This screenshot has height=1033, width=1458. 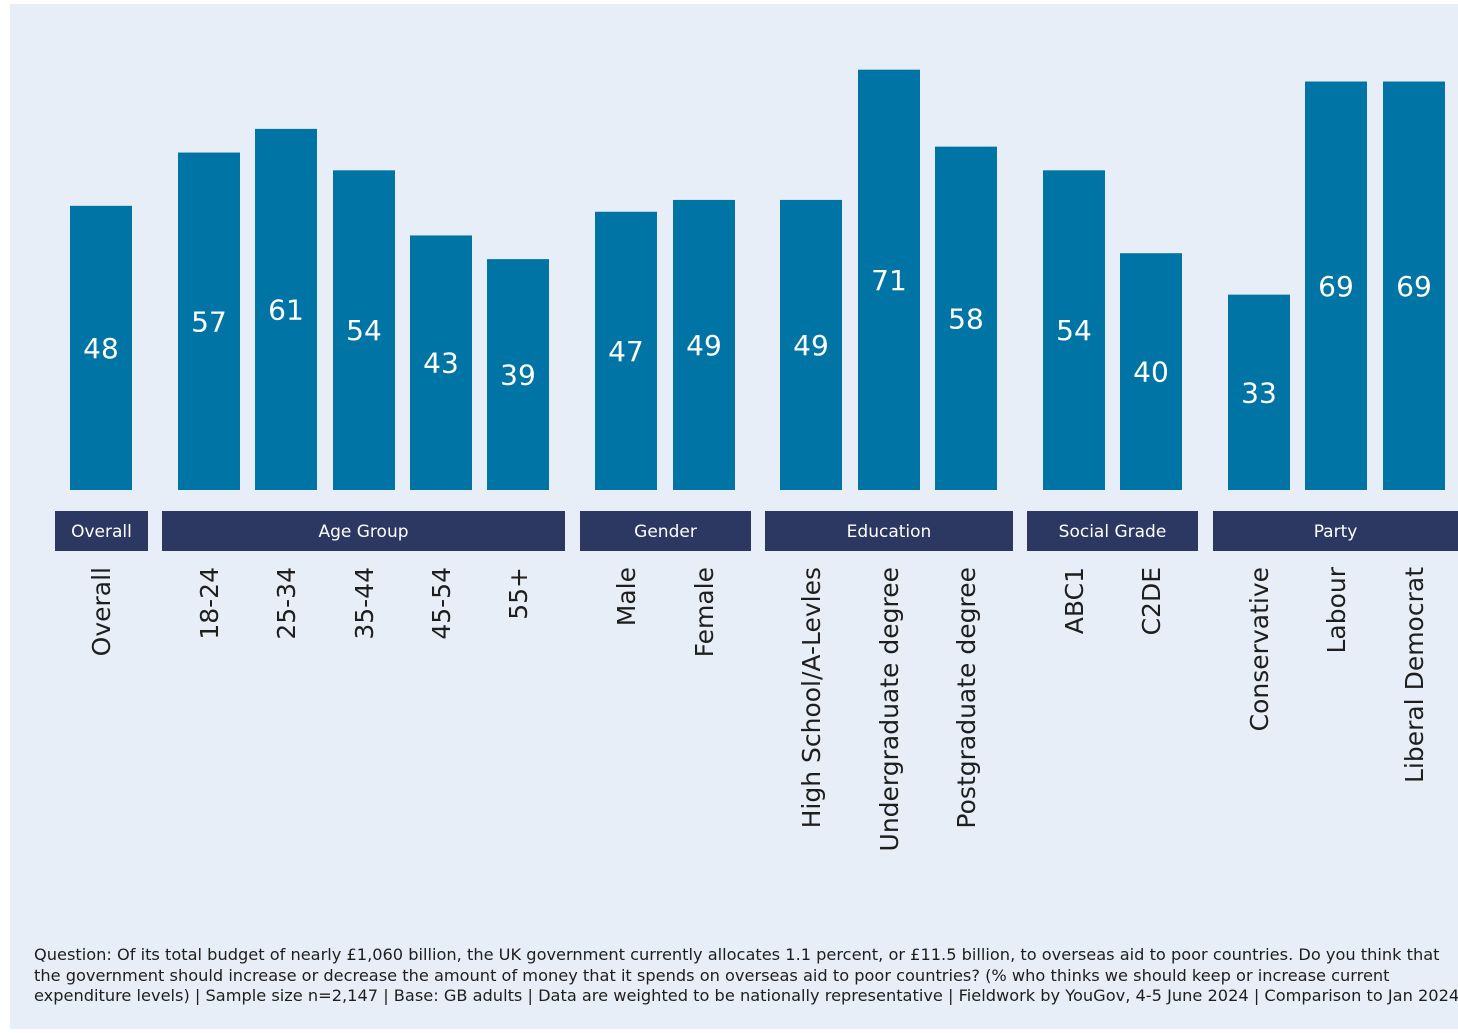 I want to click on category-label: C2DE, so click(x=1151, y=601).